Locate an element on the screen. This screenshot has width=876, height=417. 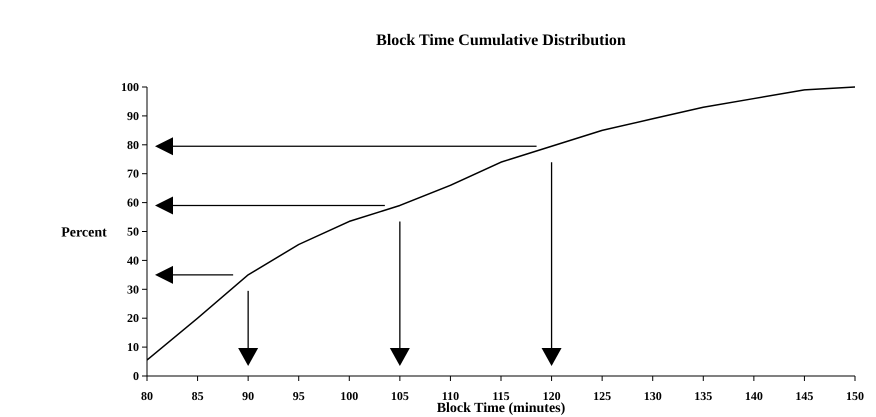
y-tick-label: 10 is located at coordinates (133, 347).